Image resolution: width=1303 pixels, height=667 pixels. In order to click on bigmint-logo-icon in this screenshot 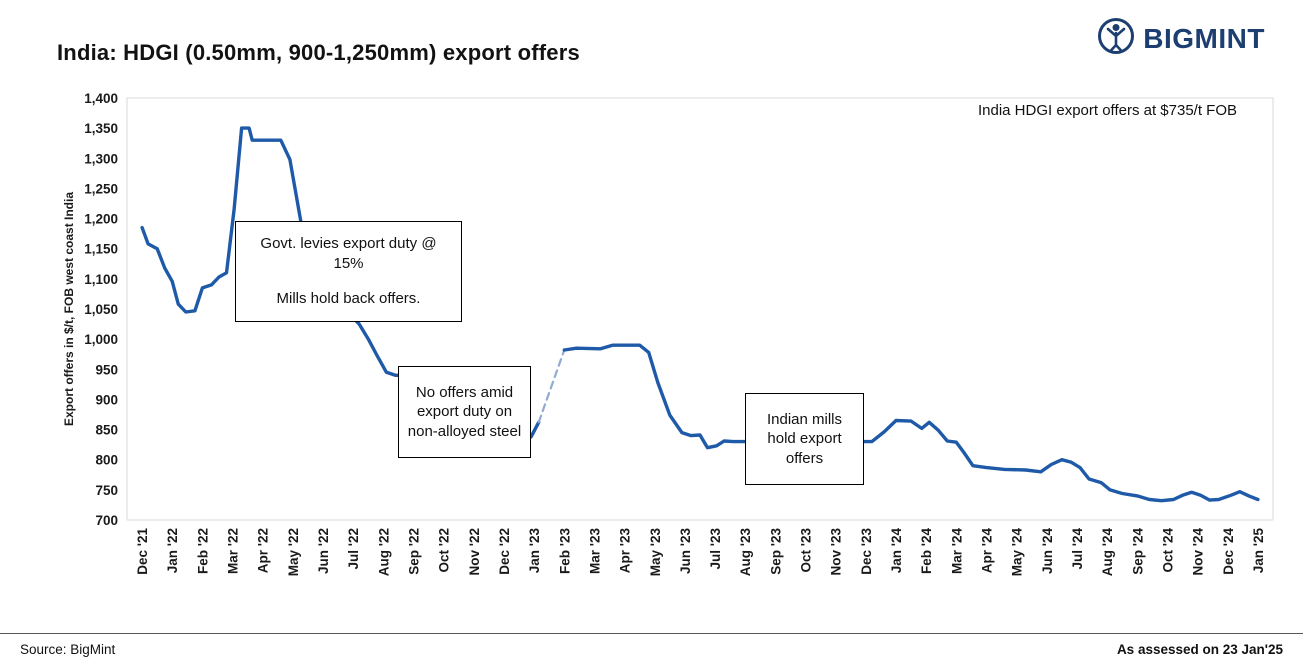, I will do `click(1116, 38)`.